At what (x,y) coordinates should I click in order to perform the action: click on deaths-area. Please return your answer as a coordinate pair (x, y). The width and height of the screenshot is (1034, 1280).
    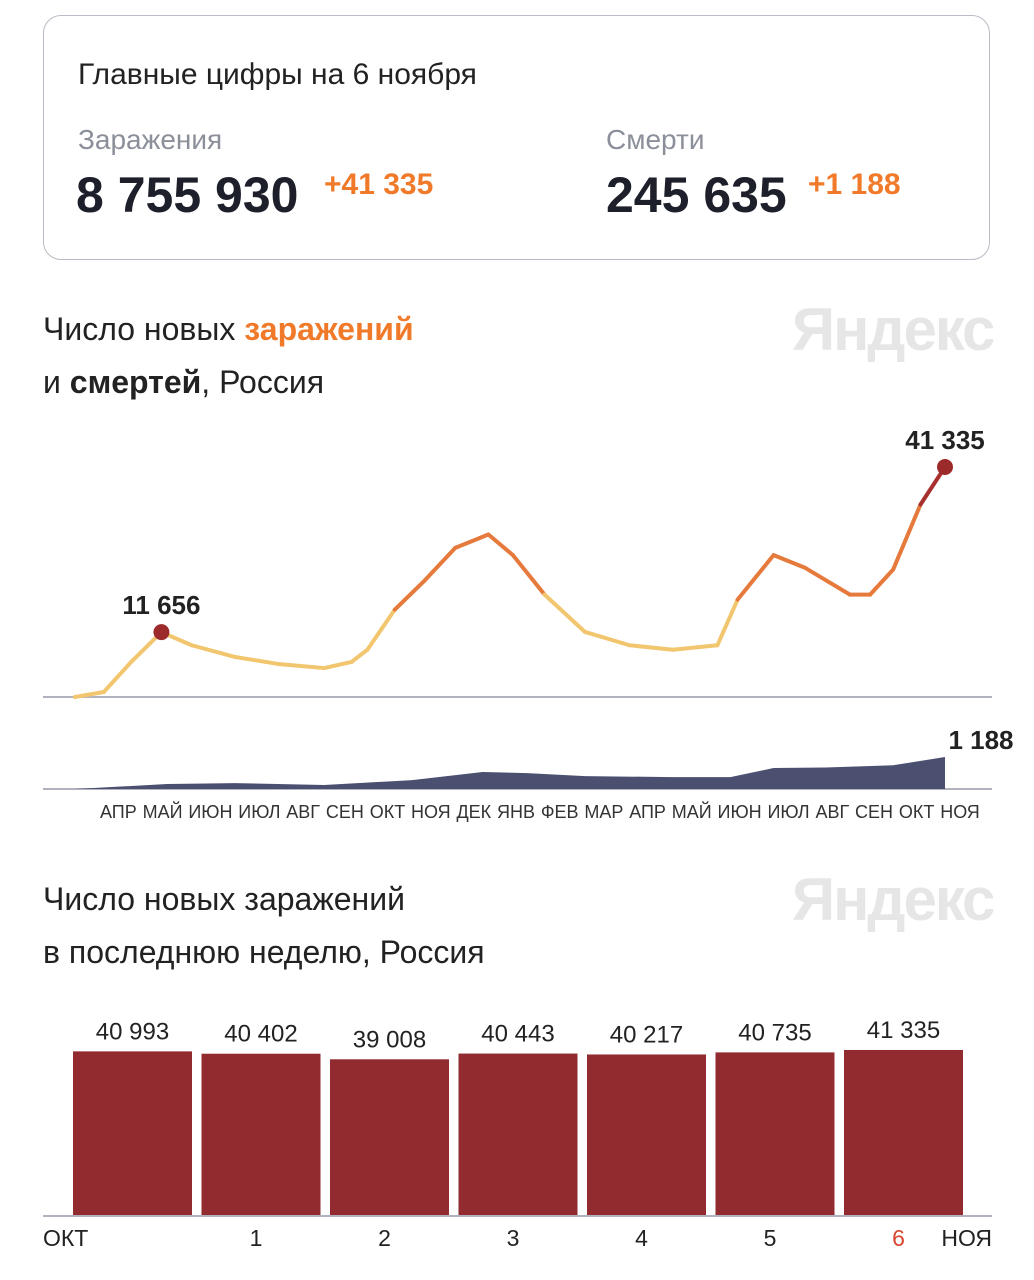
    Looking at the image, I should click on (510, 773).